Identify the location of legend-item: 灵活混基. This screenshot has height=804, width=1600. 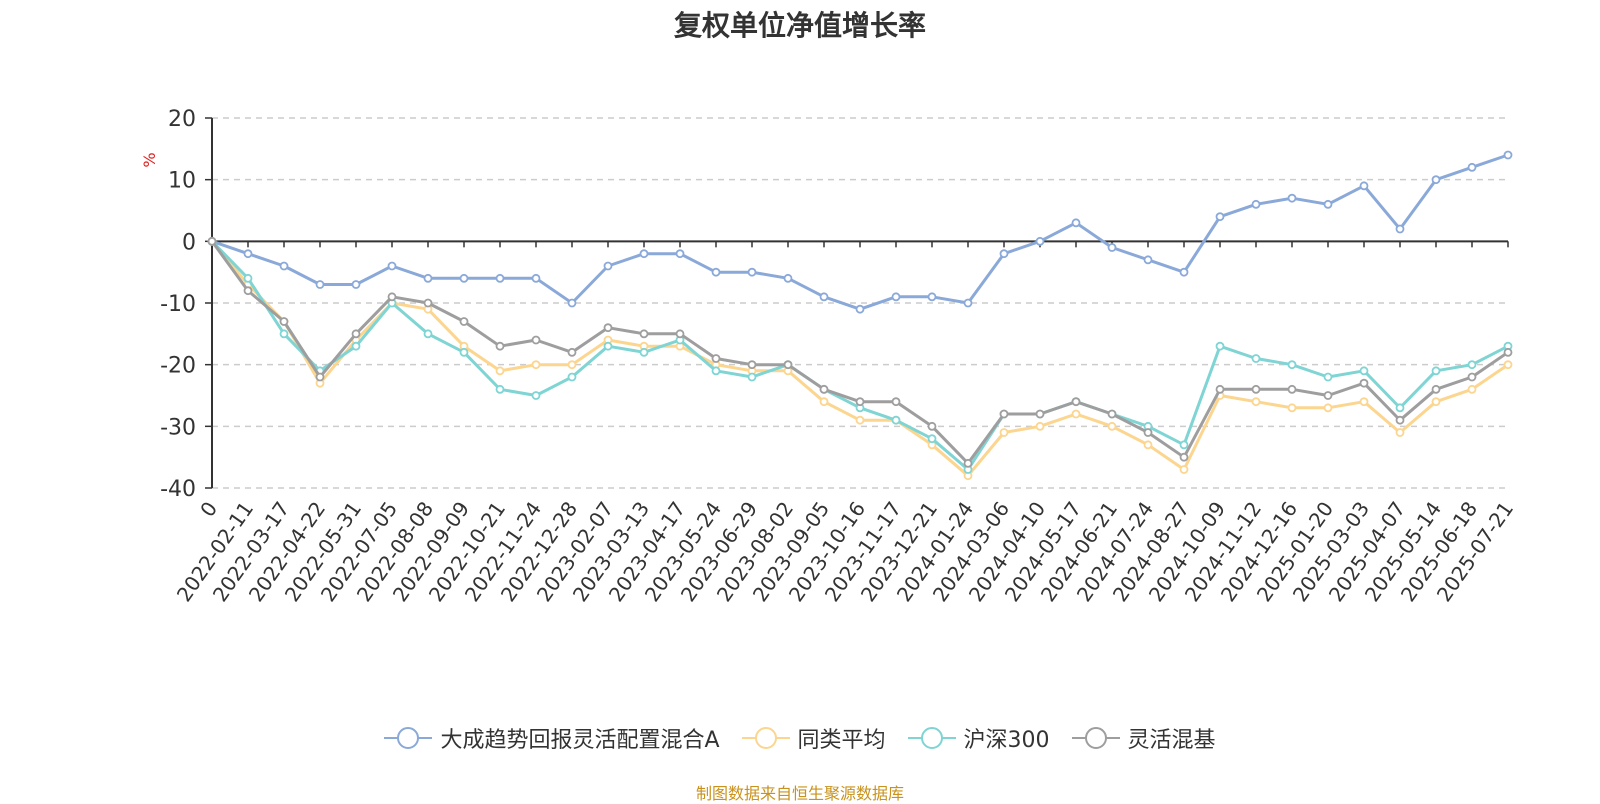
(1143, 738).